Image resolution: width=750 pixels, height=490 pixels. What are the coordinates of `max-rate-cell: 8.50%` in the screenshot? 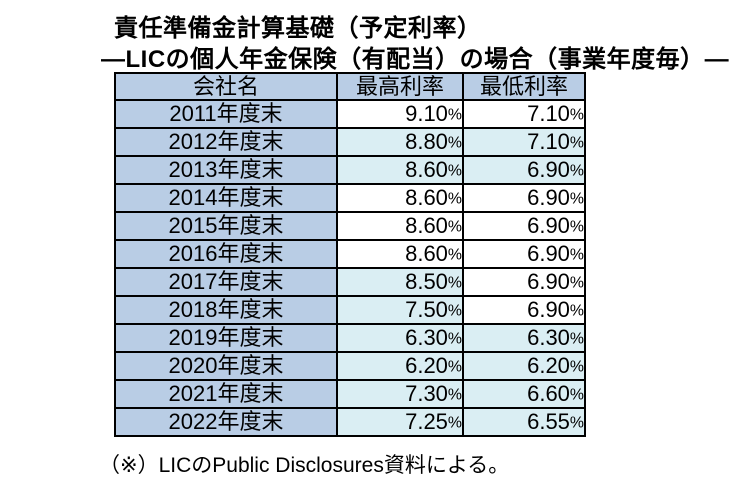 It's located at (400, 282).